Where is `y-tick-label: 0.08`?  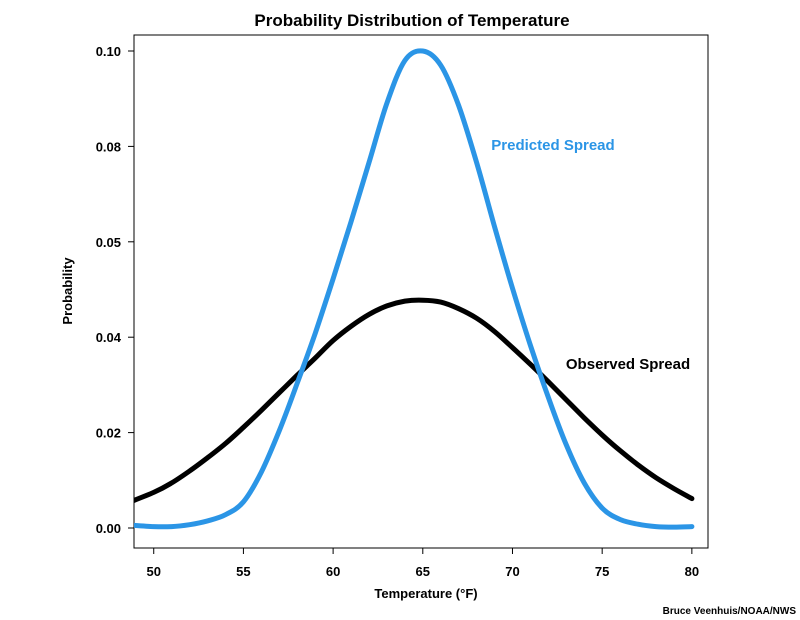
y-tick-label: 0.08 is located at coordinates (108, 146).